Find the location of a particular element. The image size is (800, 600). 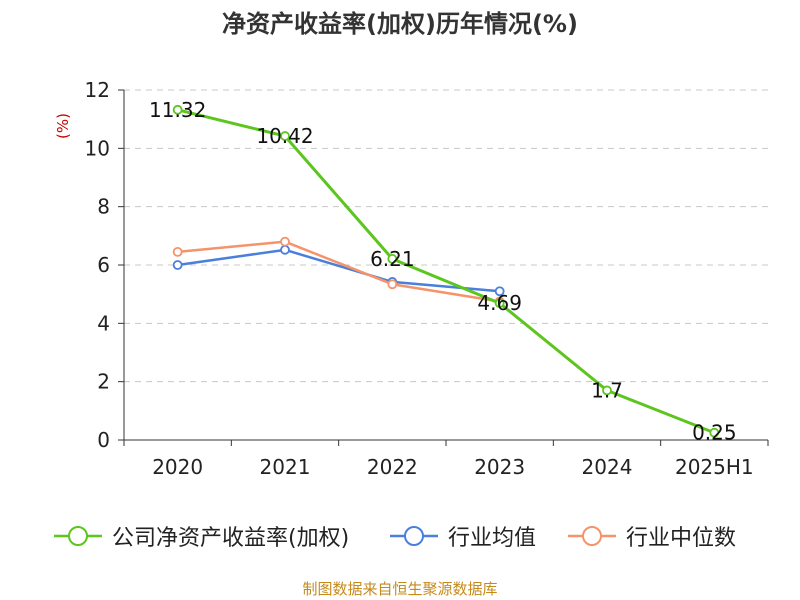

x-tick-label: 2023 is located at coordinates (499, 467).